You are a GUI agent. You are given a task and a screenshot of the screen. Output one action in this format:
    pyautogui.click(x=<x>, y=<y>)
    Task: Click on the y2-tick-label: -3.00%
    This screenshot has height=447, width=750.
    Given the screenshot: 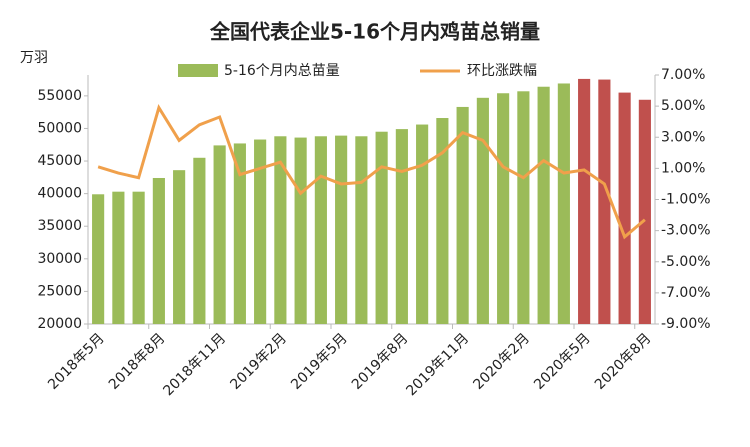 What is the action you would take?
    pyautogui.click(x=686, y=231)
    